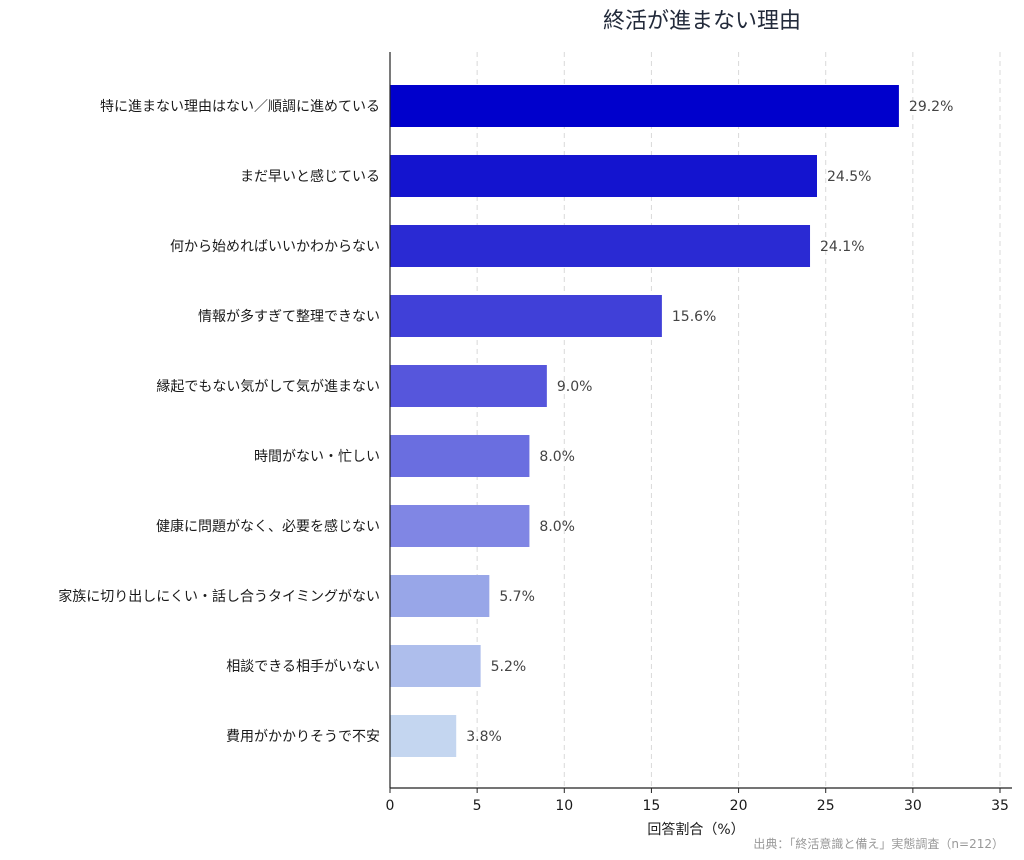 The height and width of the screenshot is (860, 1024). What do you see at coordinates (289, 316) in the screenshot?
I see `category-label-3: 情報が多すぎて整理できない` at bounding box center [289, 316].